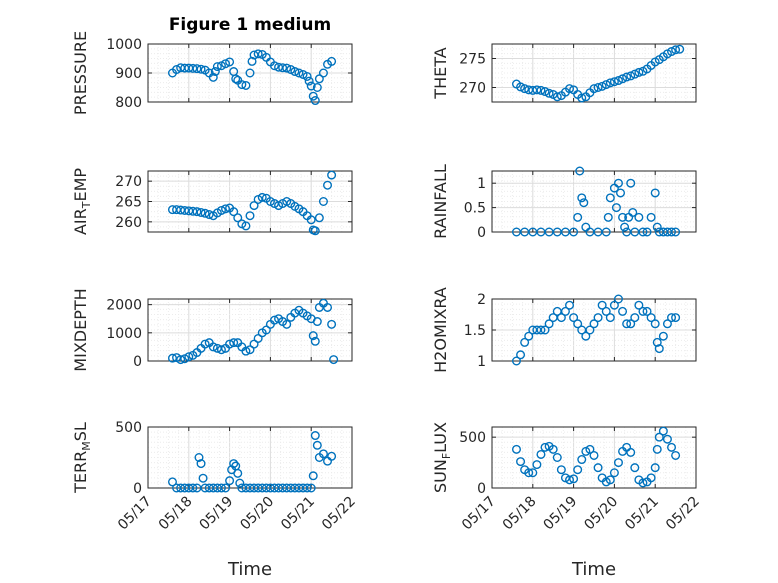  Describe the element at coordinates (137, 489) in the screenshot. I see `y-tick-label: 0` at that location.